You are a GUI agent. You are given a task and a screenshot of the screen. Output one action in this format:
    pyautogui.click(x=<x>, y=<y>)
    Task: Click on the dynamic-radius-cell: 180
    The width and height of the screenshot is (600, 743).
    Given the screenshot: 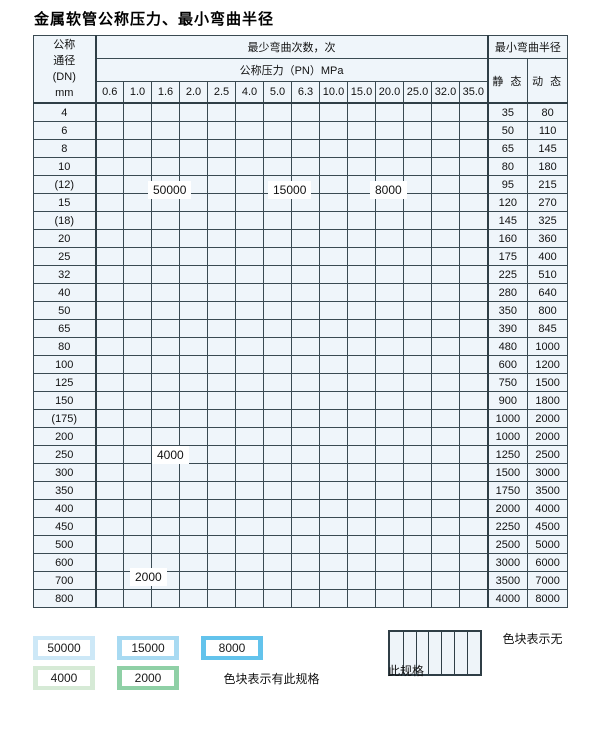 What is the action you would take?
    pyautogui.click(x=548, y=166)
    